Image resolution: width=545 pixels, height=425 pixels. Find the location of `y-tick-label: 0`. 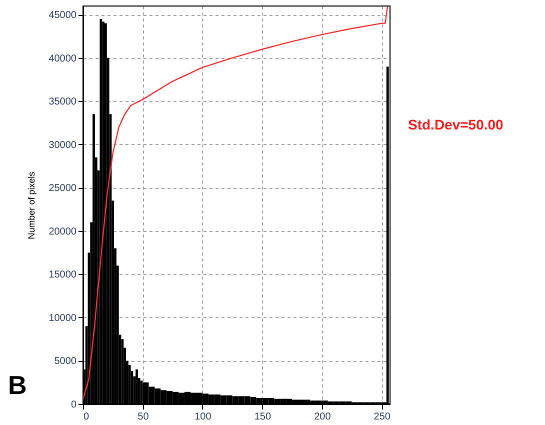

y-tick-label: 0 is located at coordinates (73, 405).